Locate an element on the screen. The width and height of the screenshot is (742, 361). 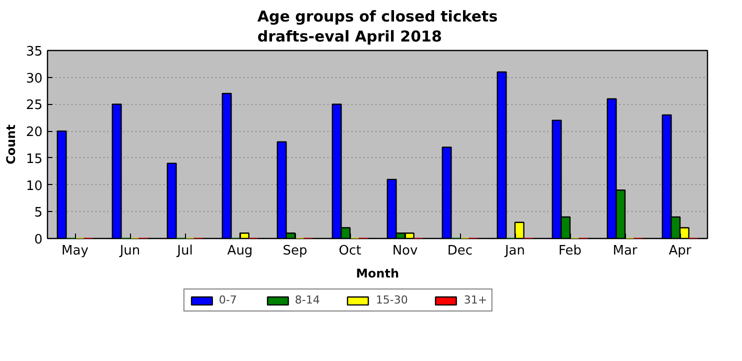
x-tick-label: Jan is located at coordinates (515, 251).